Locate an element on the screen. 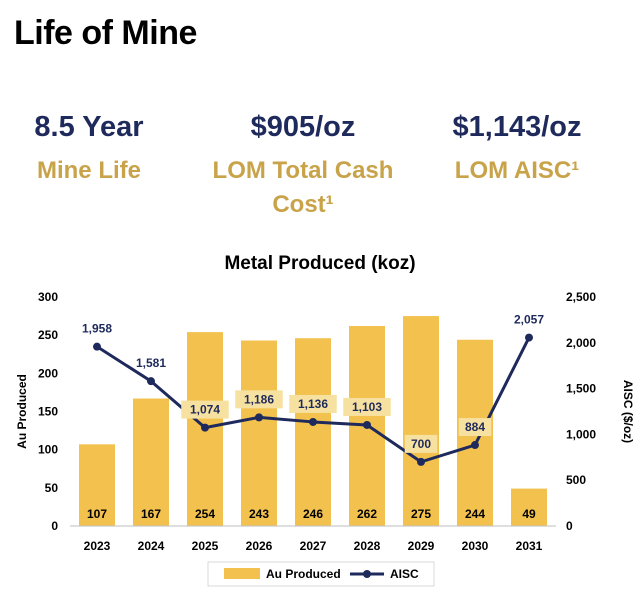 The image size is (640, 609). legend-marker-aisc is located at coordinates (367, 574).